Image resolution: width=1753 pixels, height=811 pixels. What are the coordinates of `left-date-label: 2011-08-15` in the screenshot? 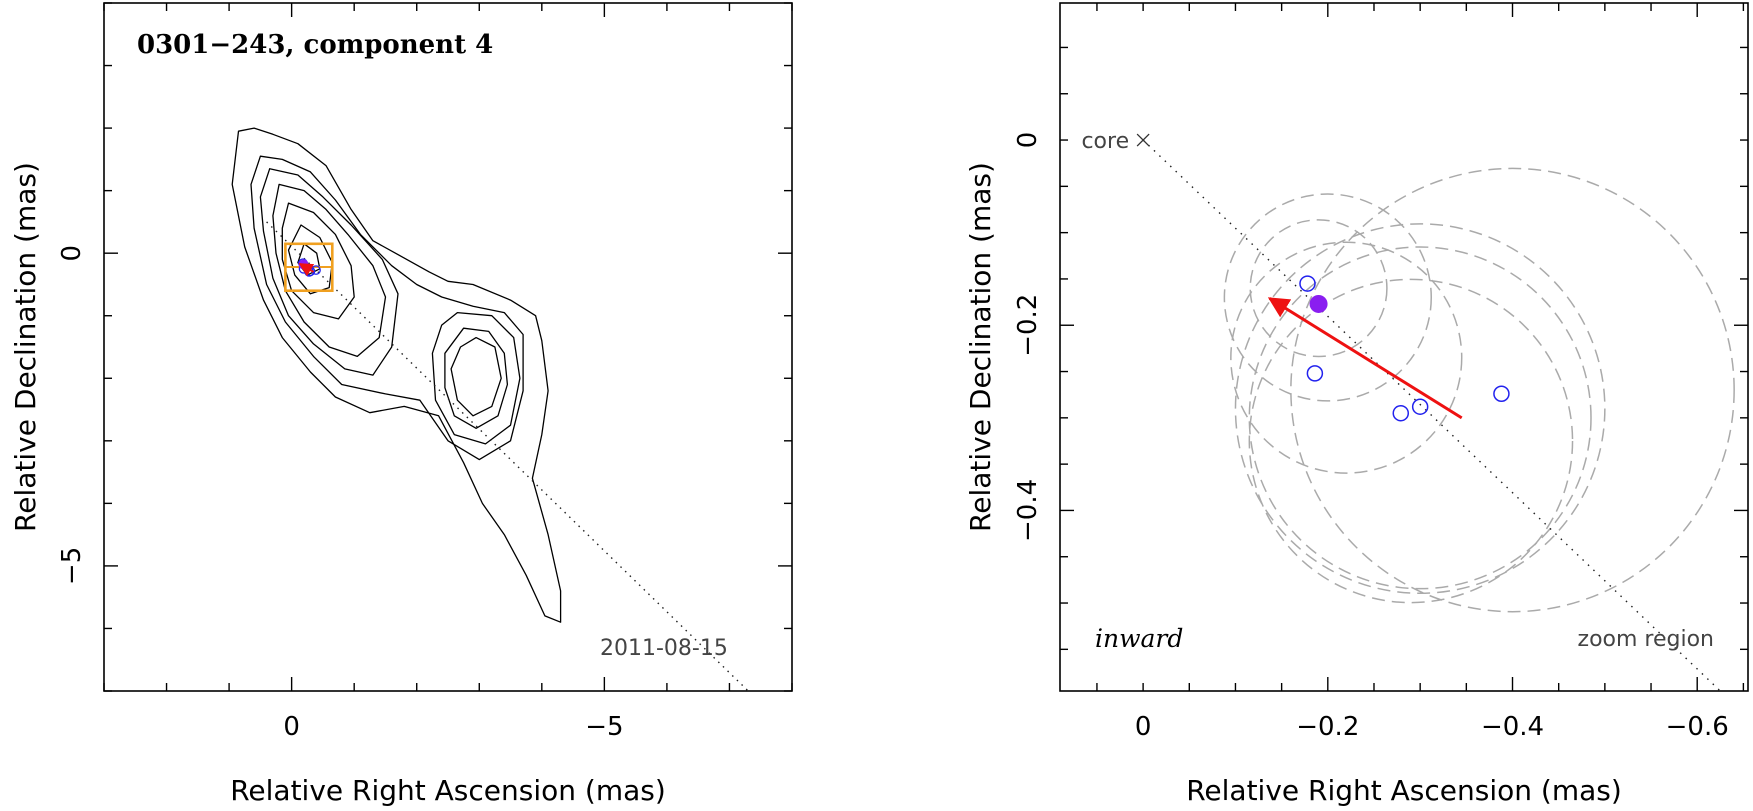 It's located at (664, 648).